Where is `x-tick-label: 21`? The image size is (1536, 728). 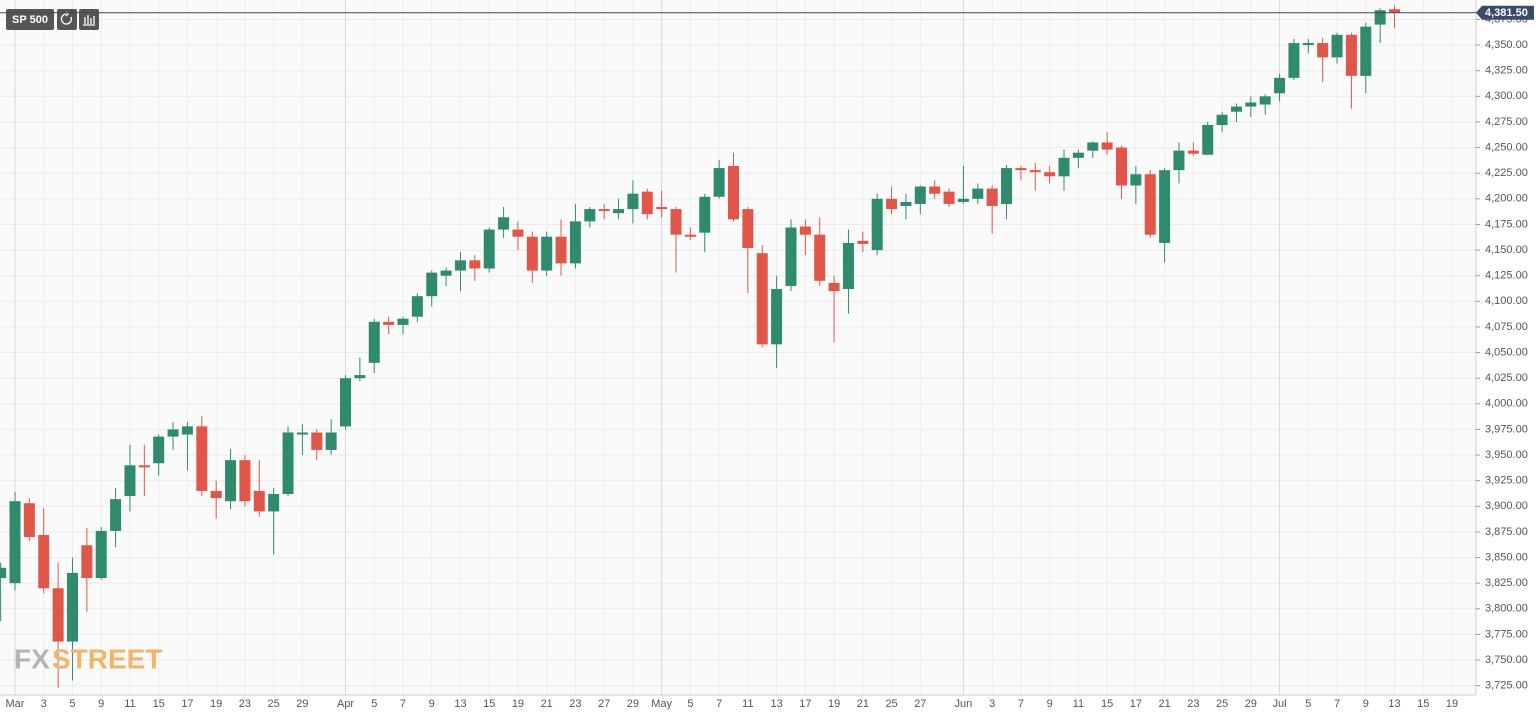 x-tick-label: 21 is located at coordinates (1164, 704).